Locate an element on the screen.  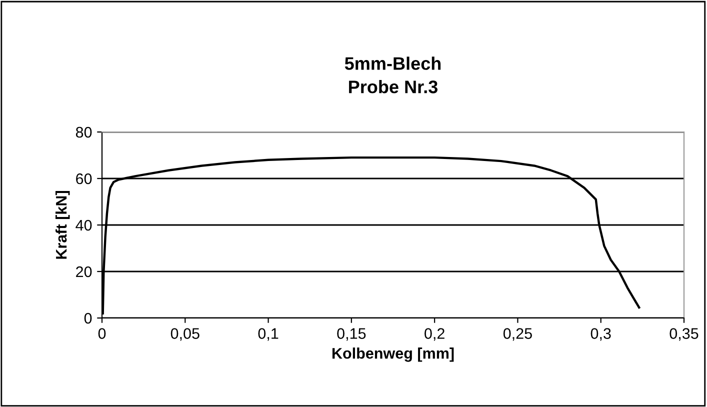
chart-title: 5mm-Blech Probe Nr.3 is located at coordinates (392, 75).